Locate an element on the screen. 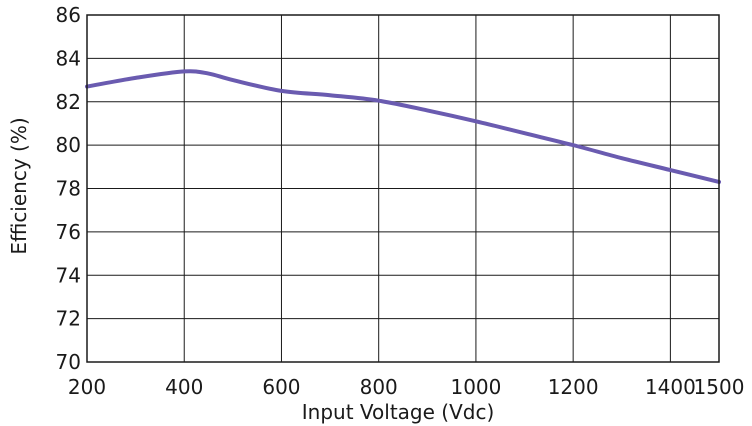 This screenshot has width=752, height=426. y-tick-label: 78 is located at coordinates (68, 189).